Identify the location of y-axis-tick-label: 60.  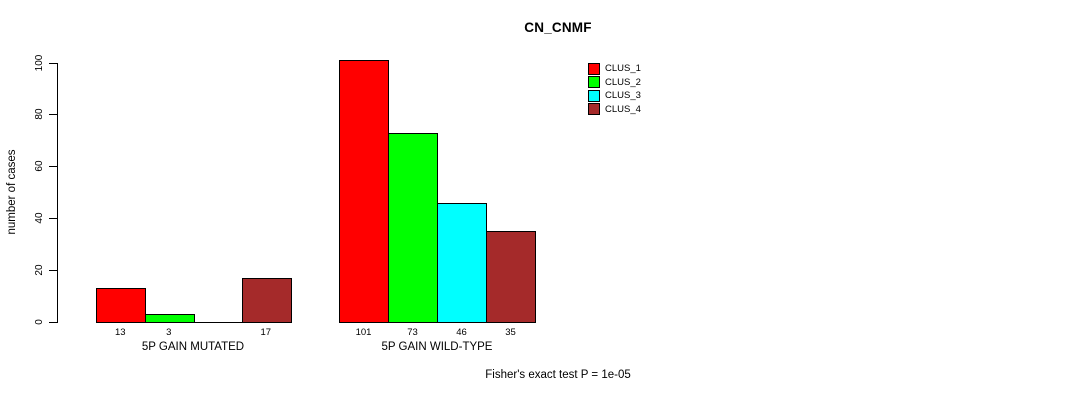
(39, 166).